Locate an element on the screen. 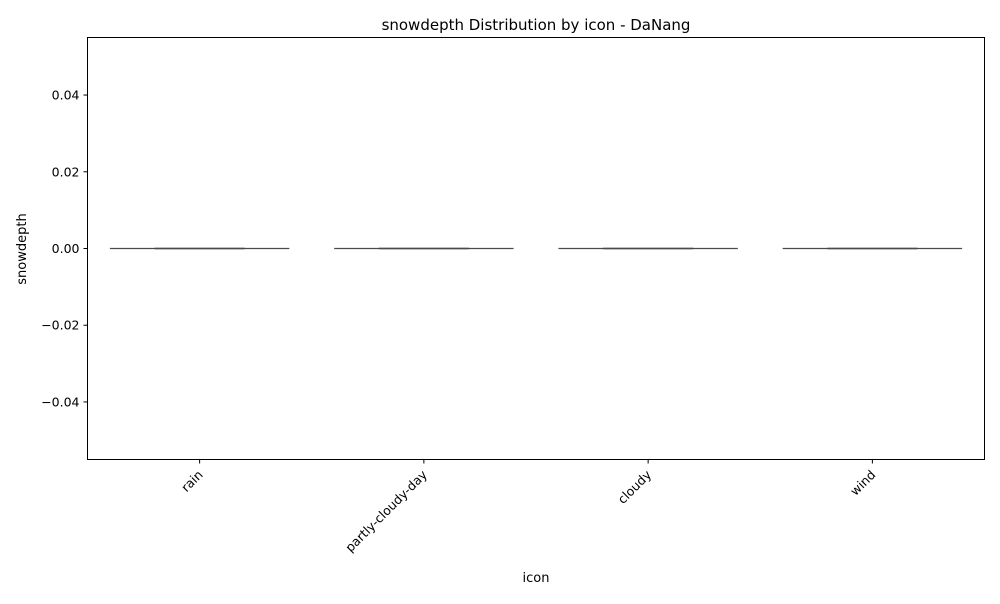  y-axis-ticks: −0.04 −0.02 0.00 0.02 0.04 is located at coordinates (64, 249).